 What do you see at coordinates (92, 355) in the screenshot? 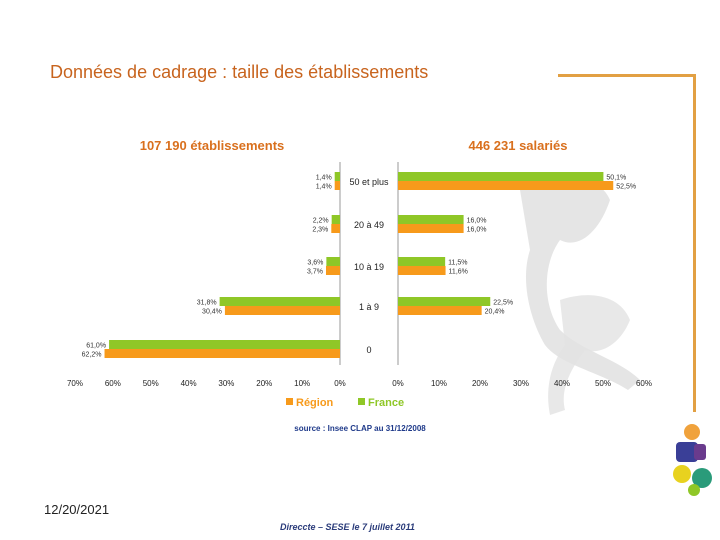
I see `left-label-région-4: 62,2%` at bounding box center [92, 355].